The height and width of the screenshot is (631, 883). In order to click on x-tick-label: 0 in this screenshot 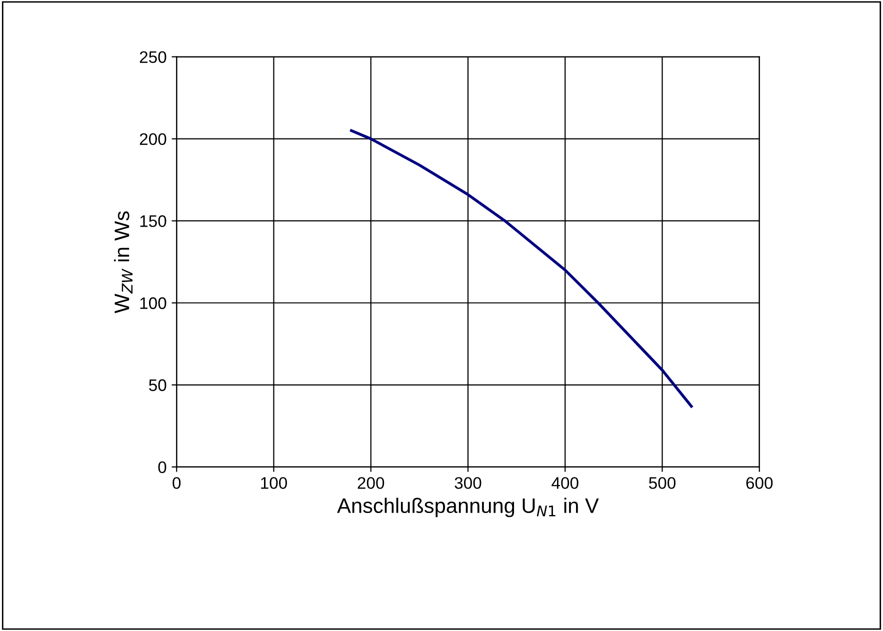, I will do `click(176, 483)`.